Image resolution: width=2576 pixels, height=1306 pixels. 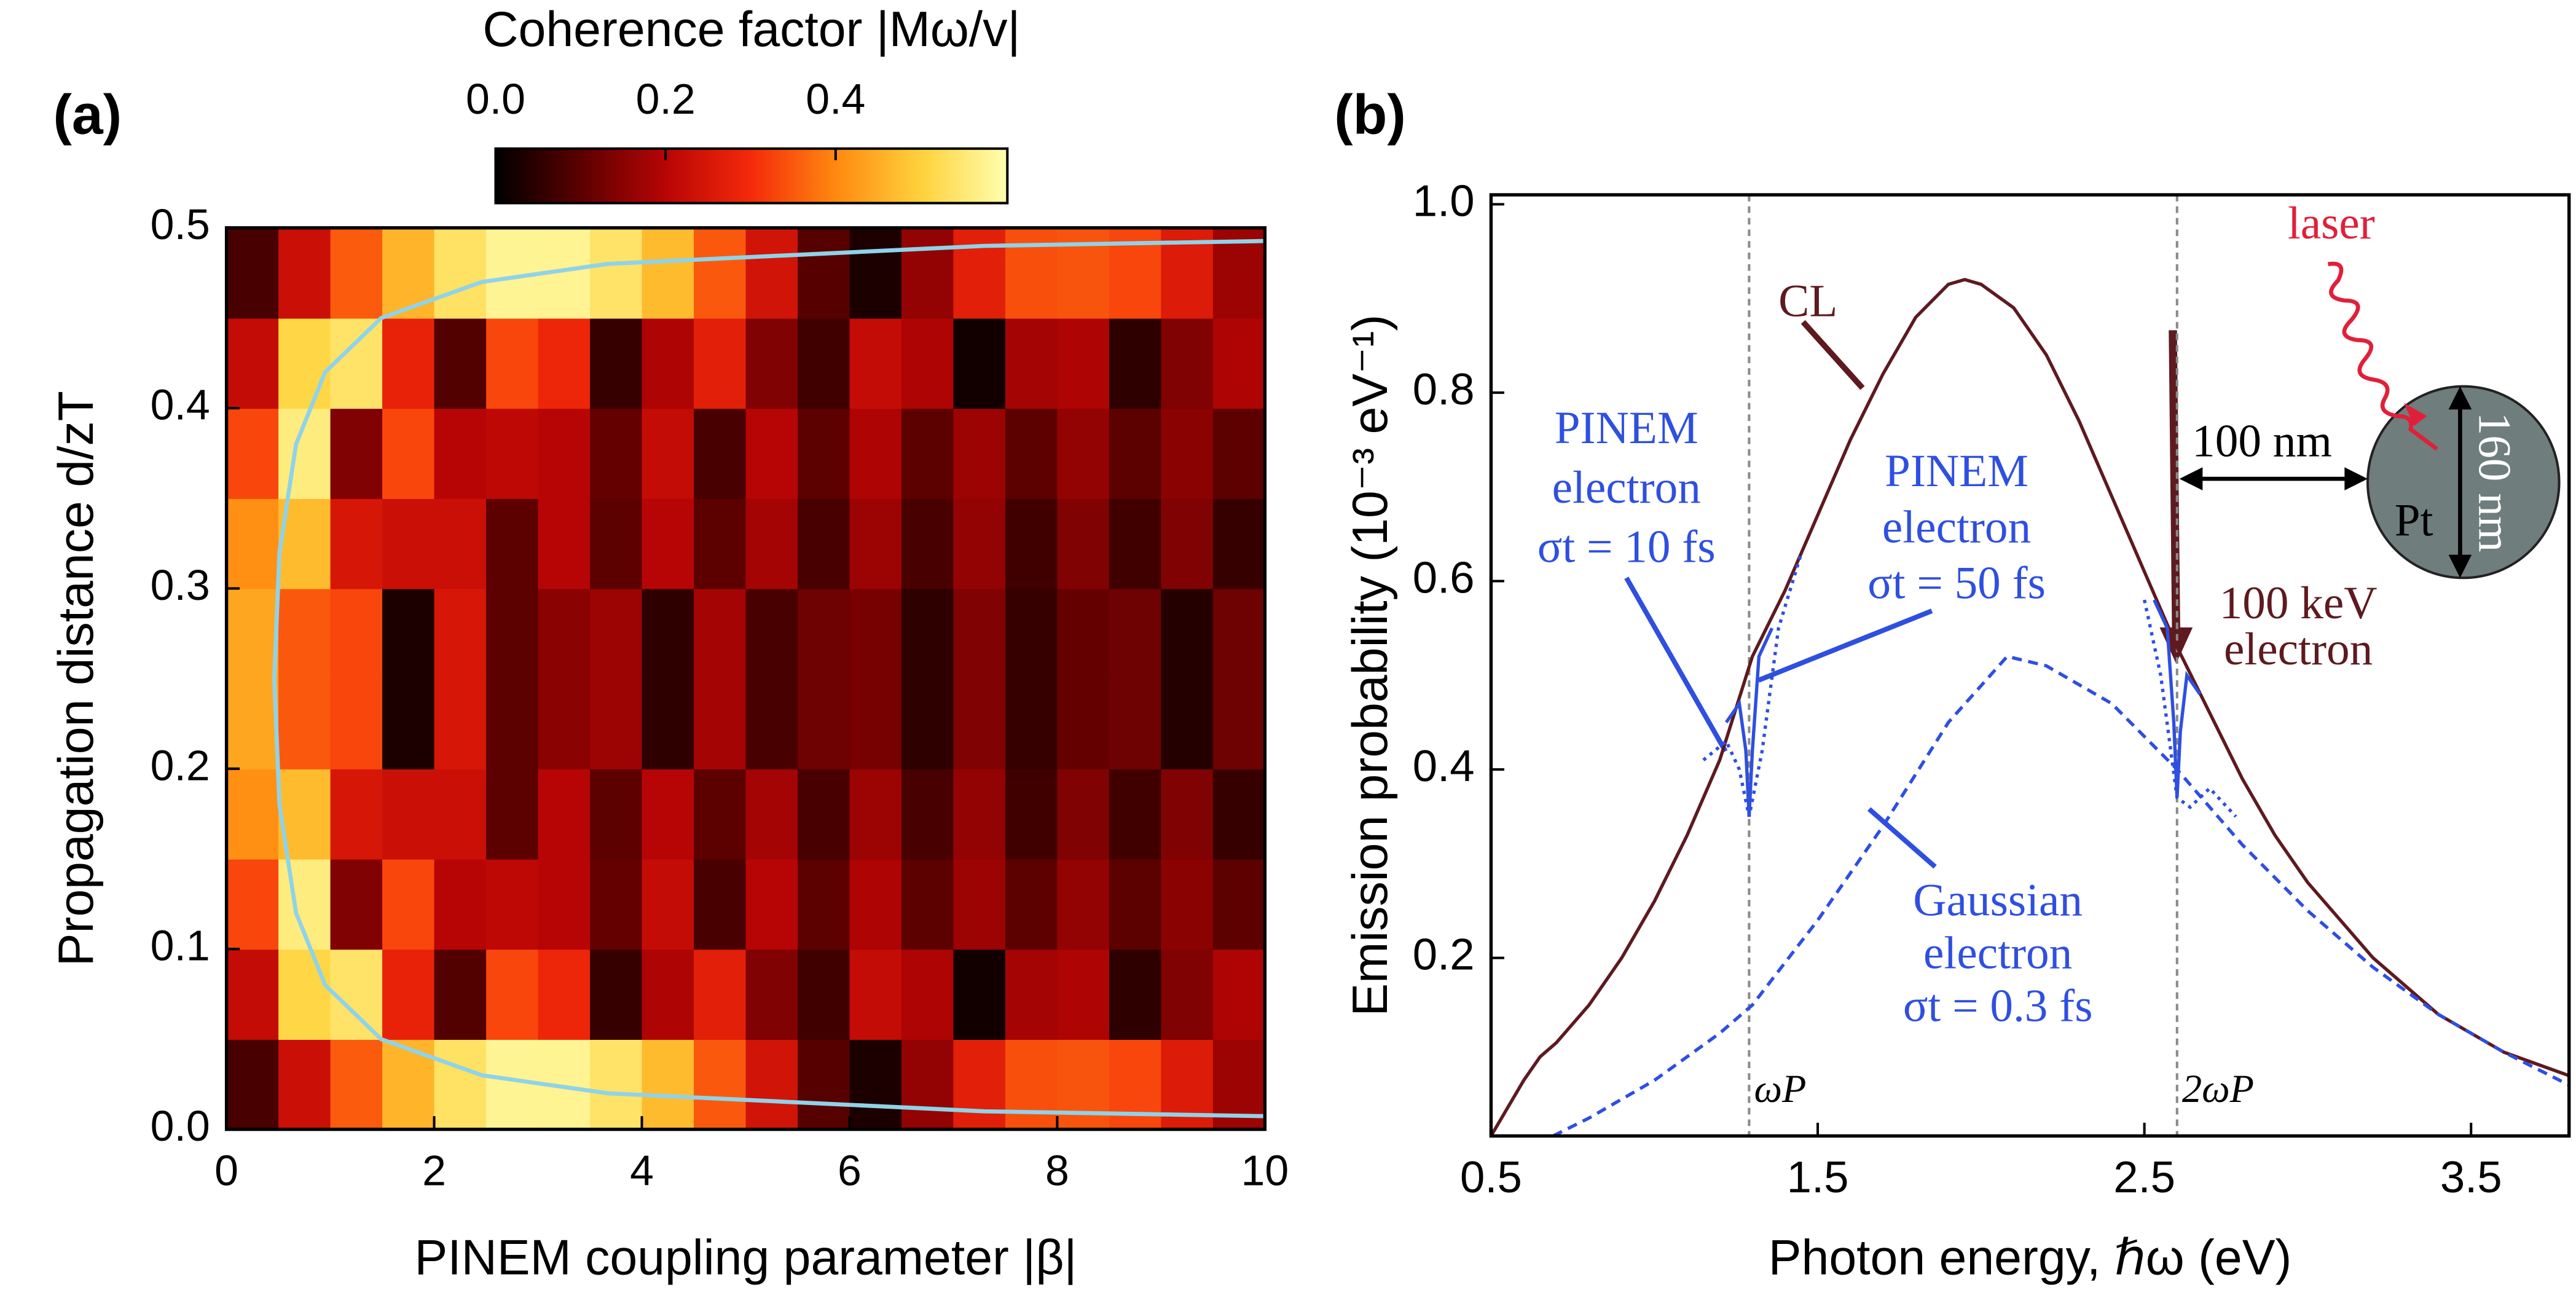 I want to click on arrowhead, so click(x=2191, y=478).